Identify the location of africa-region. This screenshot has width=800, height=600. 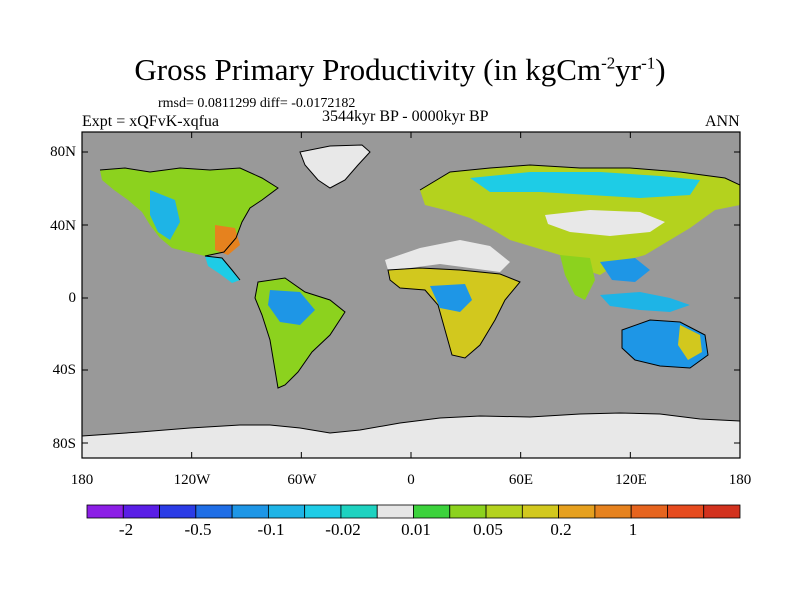
(454, 313).